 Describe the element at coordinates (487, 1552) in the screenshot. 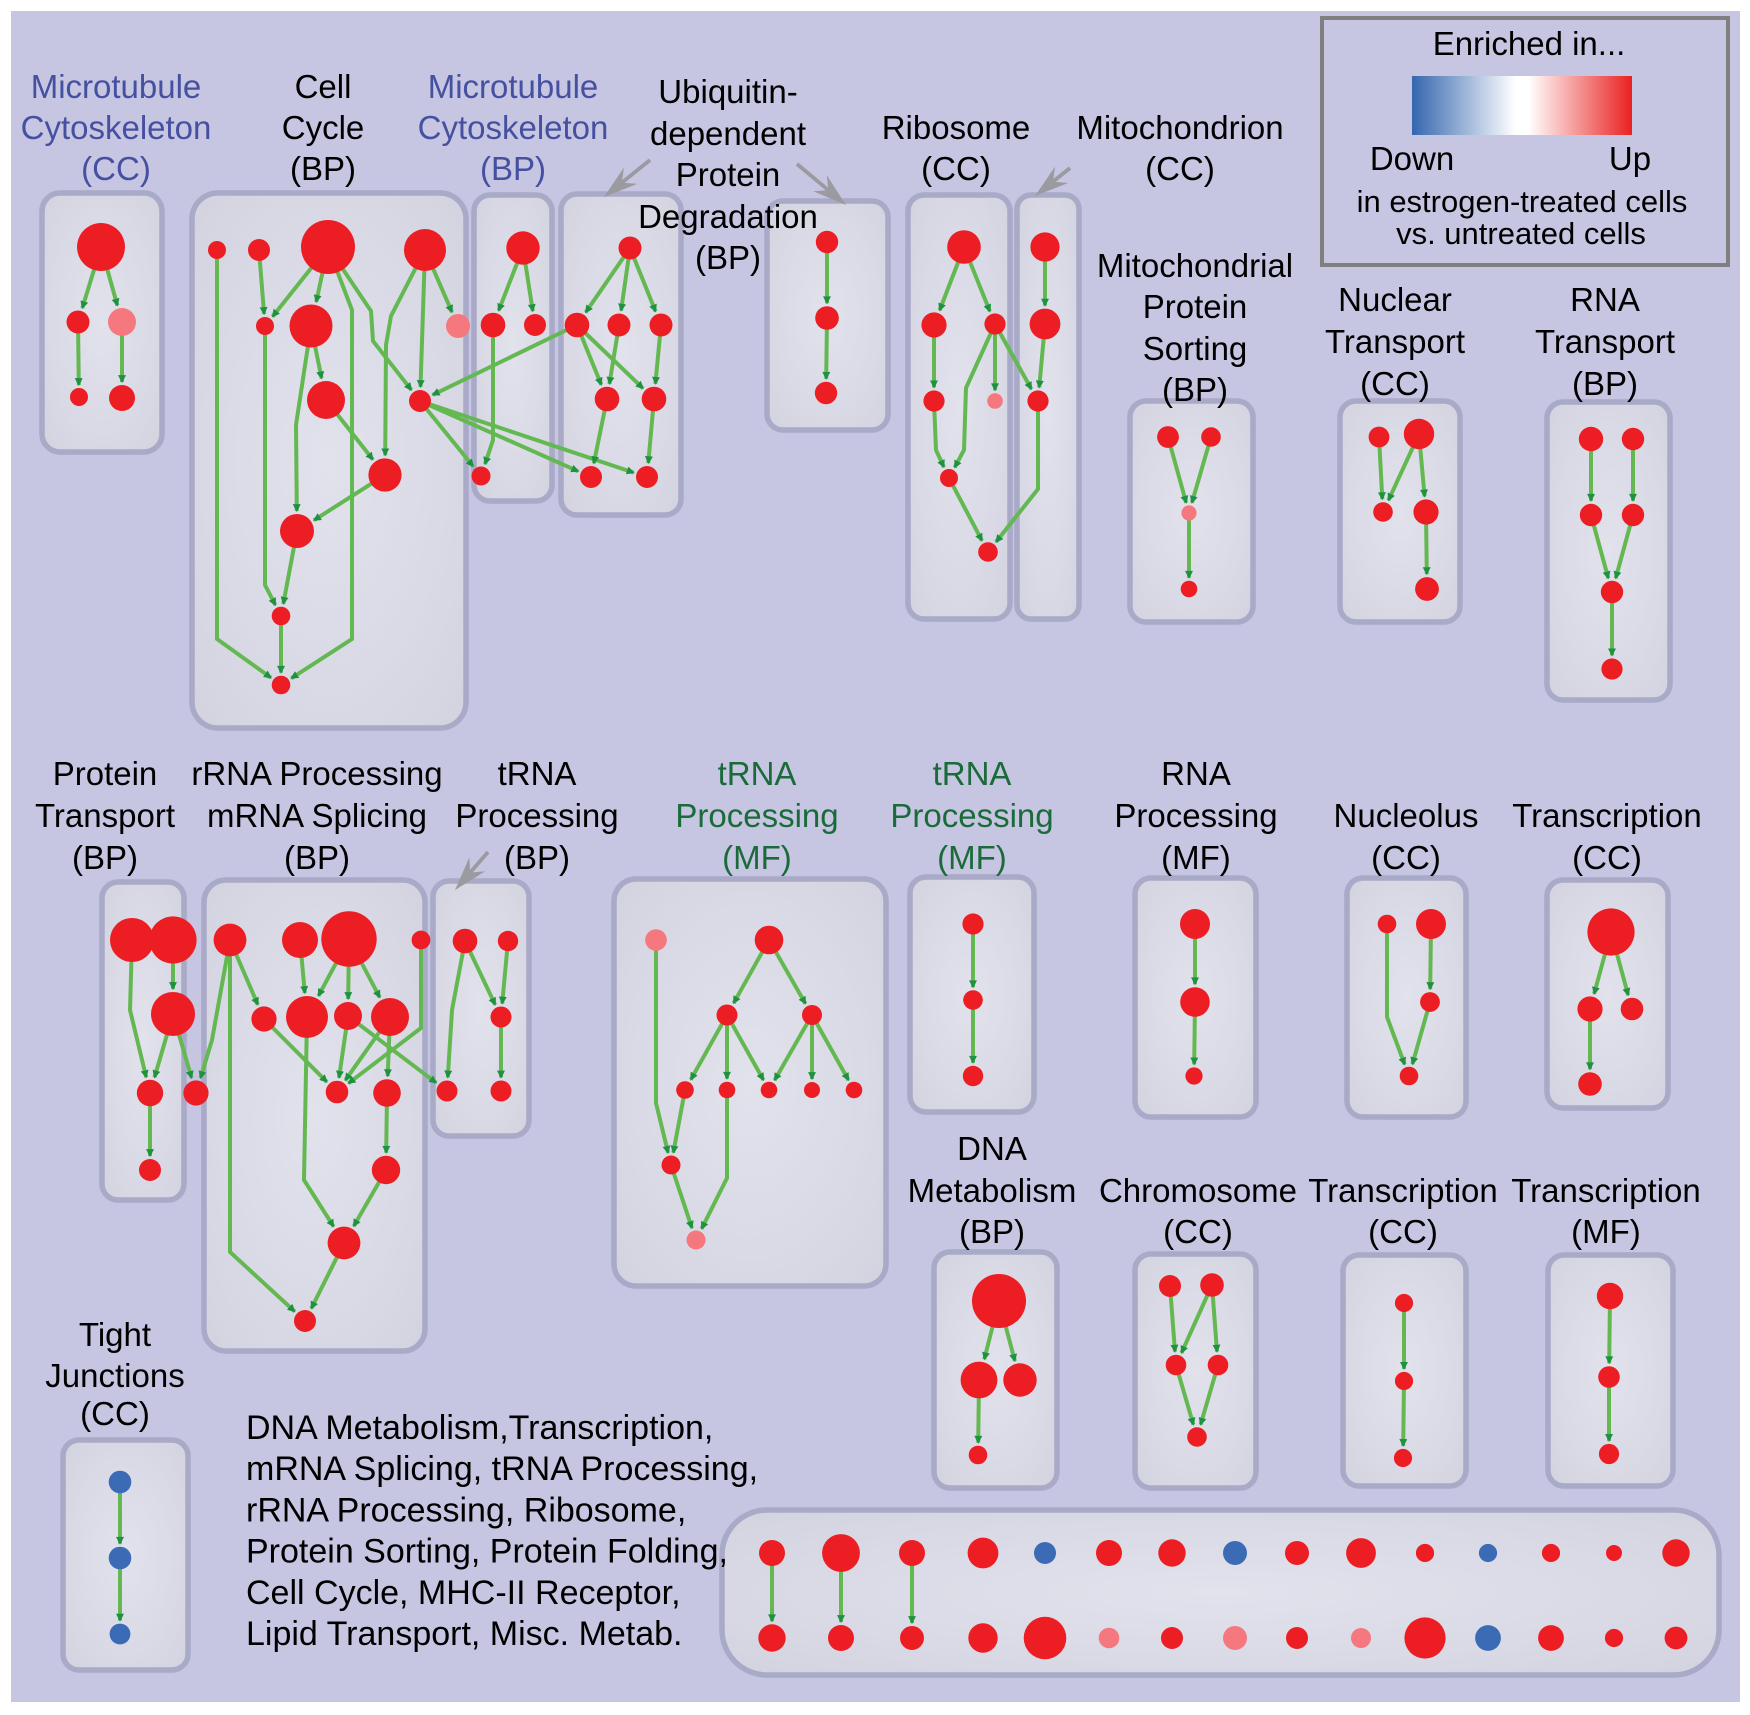

I see `svg-text:Protein Sorting, Protein Foldi: Protein Sorting, Protein Folding,` at that location.